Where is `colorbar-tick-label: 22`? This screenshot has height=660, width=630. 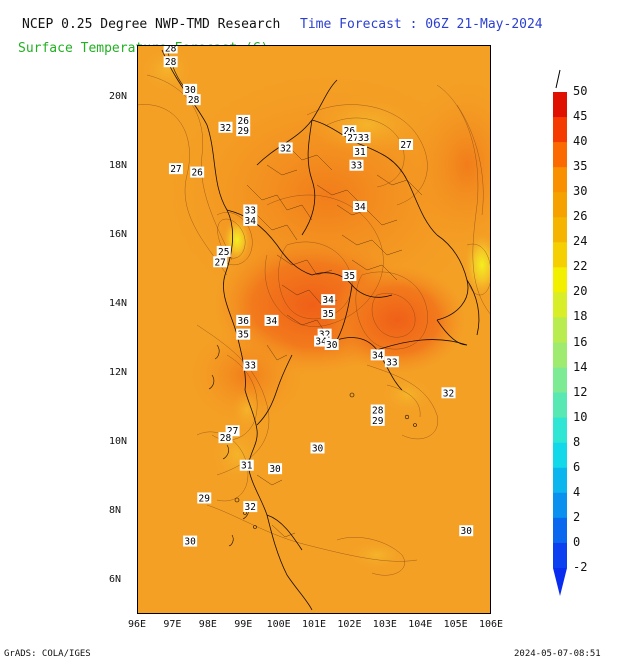
colorbar-tick-label: 22 is located at coordinates (580, 266).